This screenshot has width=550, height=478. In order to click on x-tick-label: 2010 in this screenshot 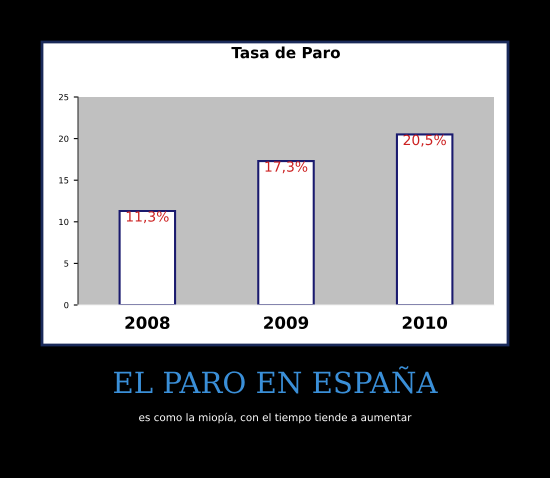, I will do `click(425, 323)`.